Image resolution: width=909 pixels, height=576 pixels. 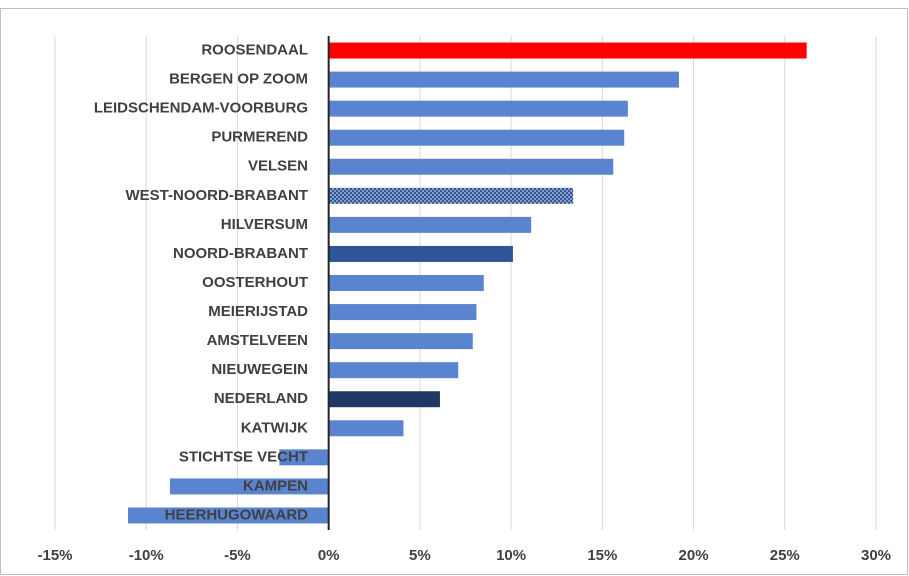 What do you see at coordinates (237, 555) in the screenshot?
I see `x-tick-label: -5%` at bounding box center [237, 555].